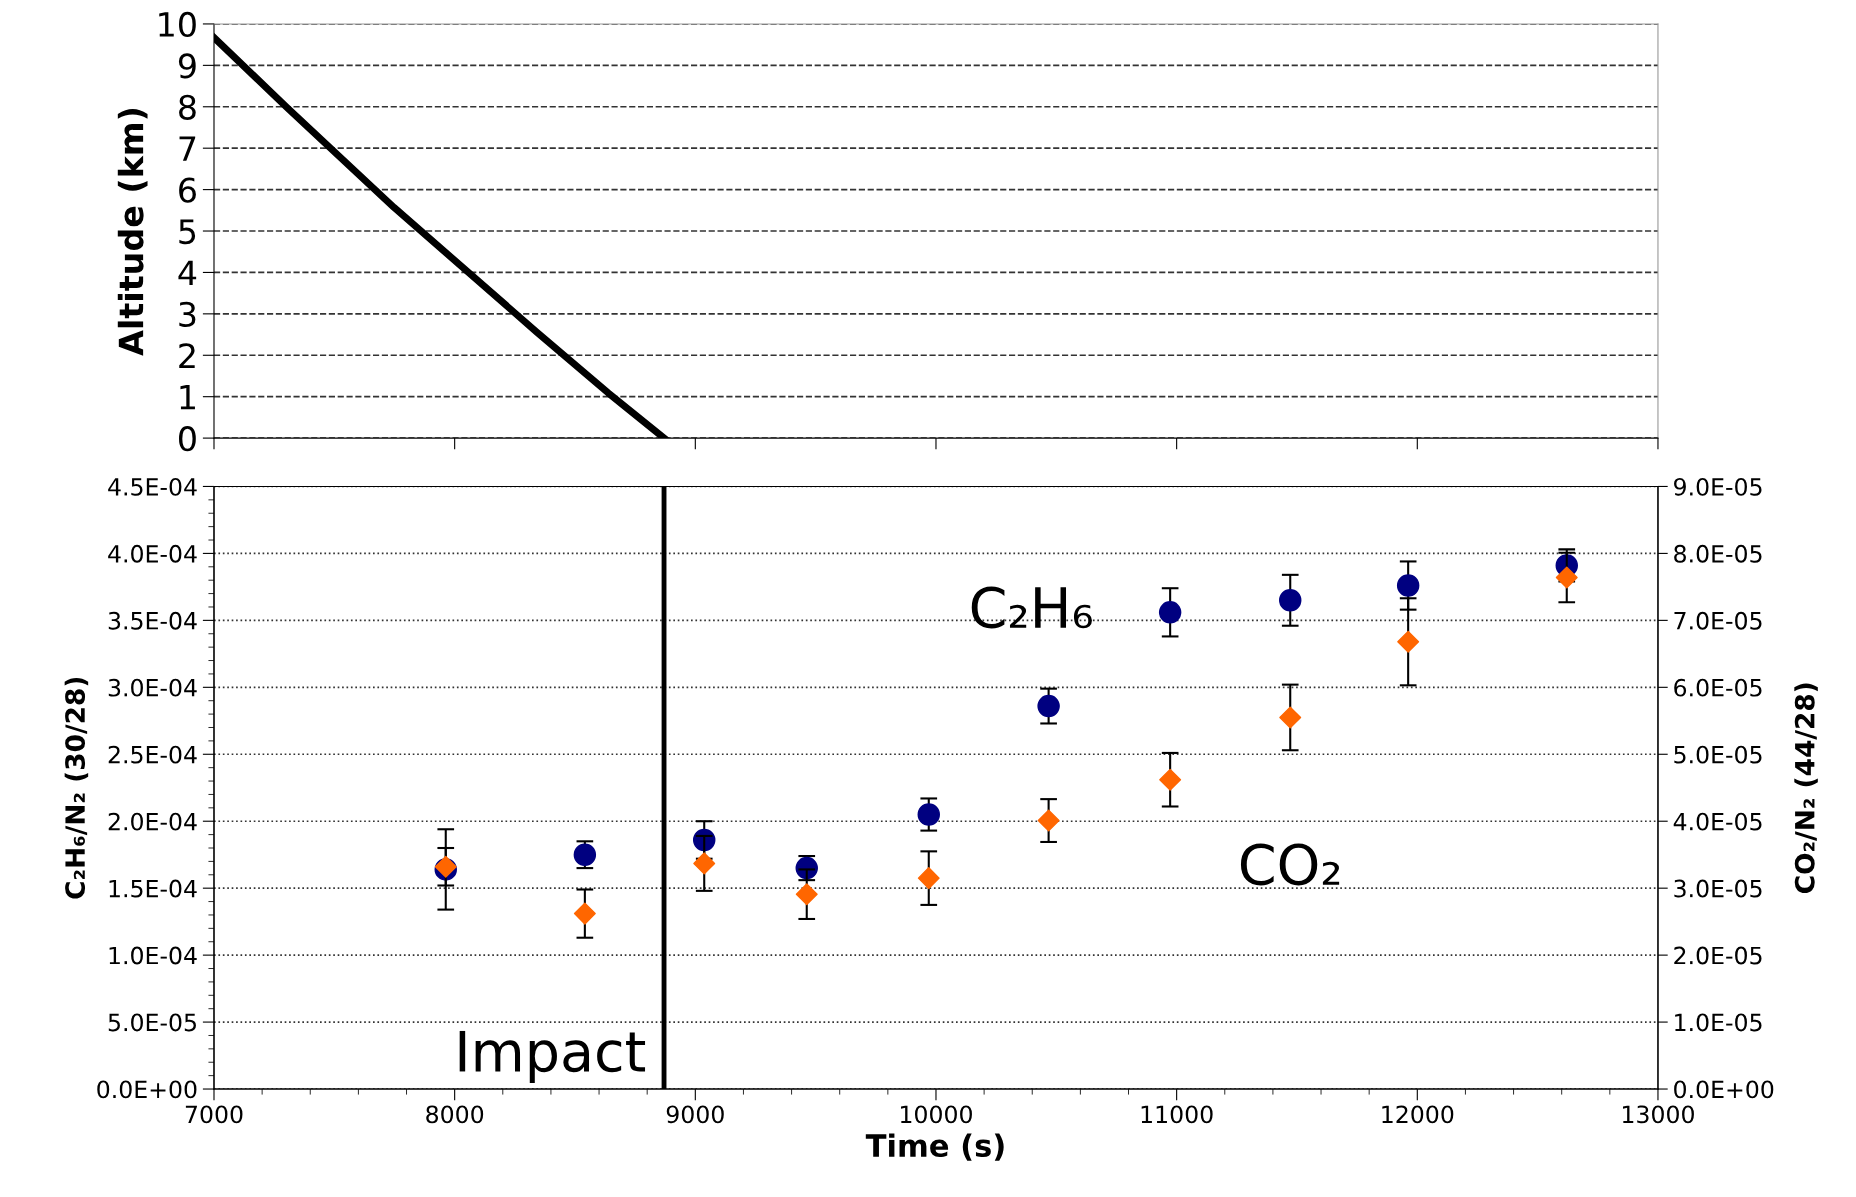 This screenshot has width=1856, height=1197. What do you see at coordinates (152, 486) in the screenshot?
I see `y-tick-label: 4.5E-04` at bounding box center [152, 486].